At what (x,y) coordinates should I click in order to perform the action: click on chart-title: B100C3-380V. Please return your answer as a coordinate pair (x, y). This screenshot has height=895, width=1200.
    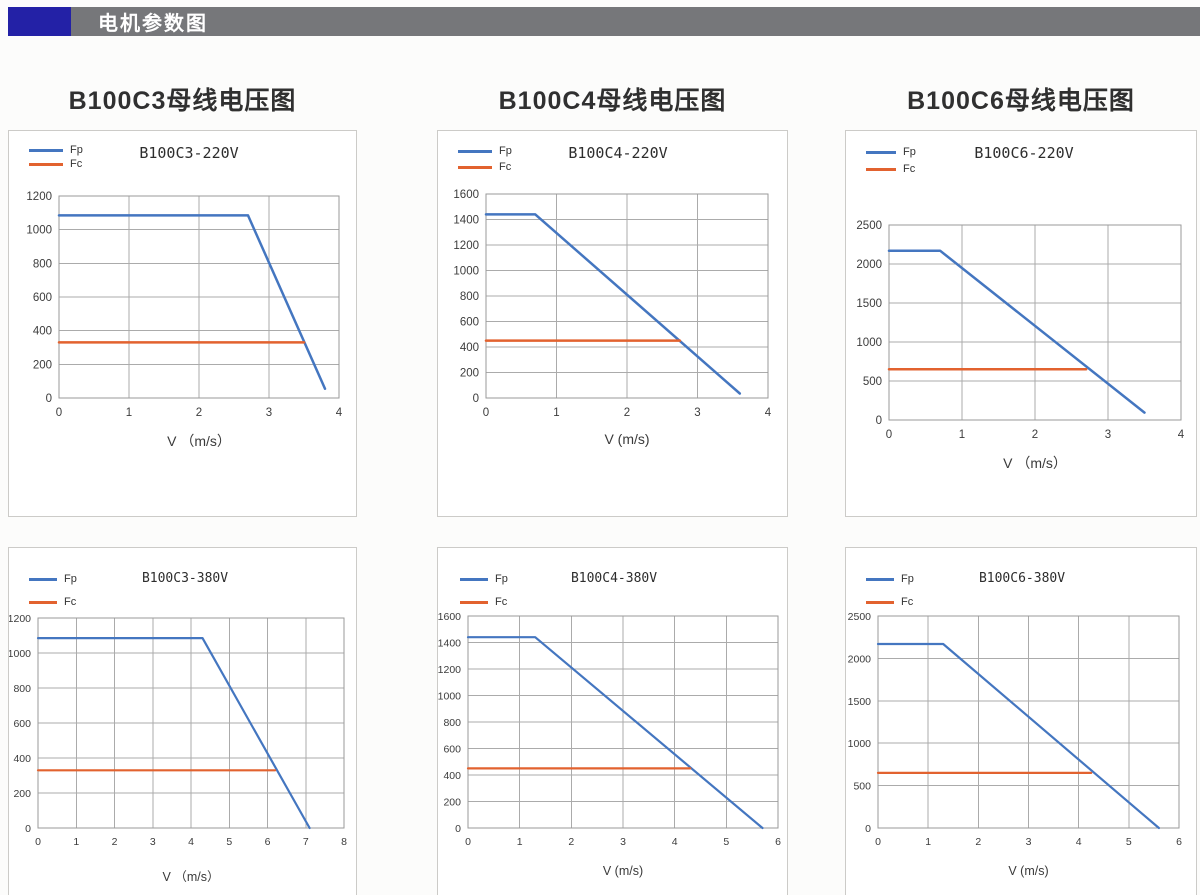
    Looking at the image, I should click on (185, 578).